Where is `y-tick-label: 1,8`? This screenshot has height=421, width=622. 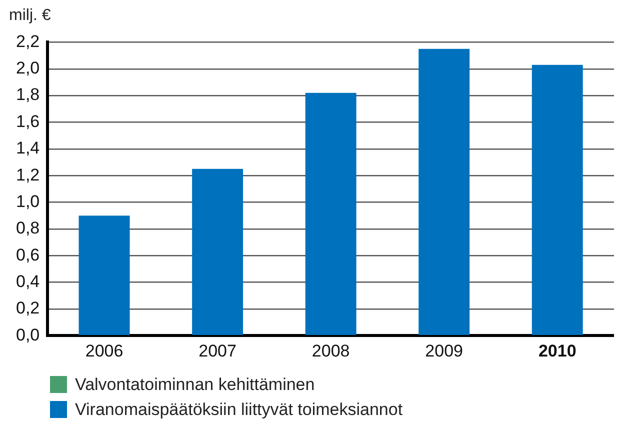
y-tick-label: 1,8 is located at coordinates (28, 94).